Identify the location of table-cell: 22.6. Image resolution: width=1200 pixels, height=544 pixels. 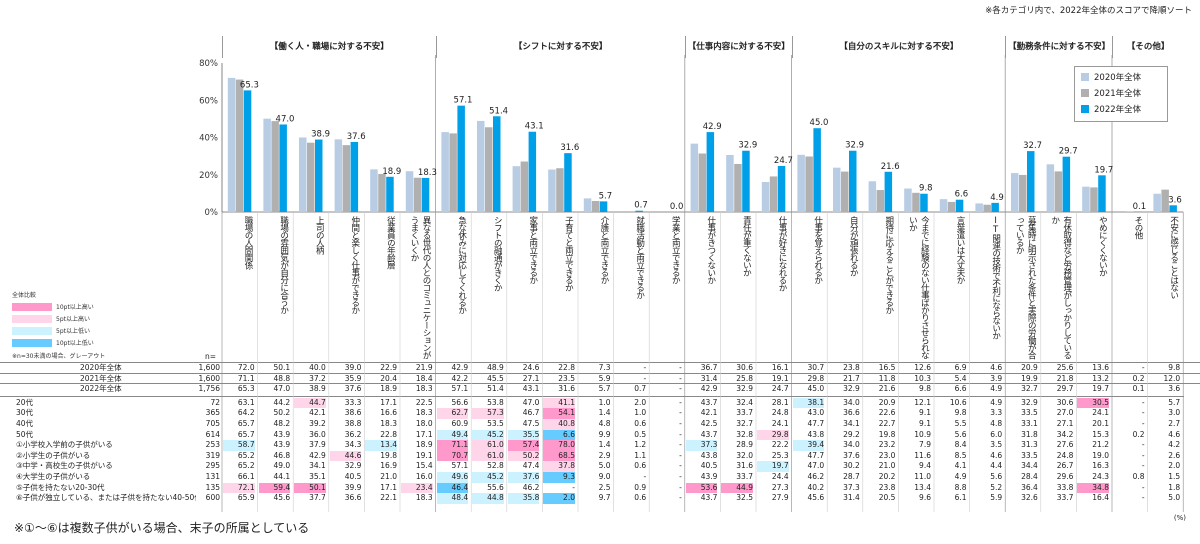
(887, 413).